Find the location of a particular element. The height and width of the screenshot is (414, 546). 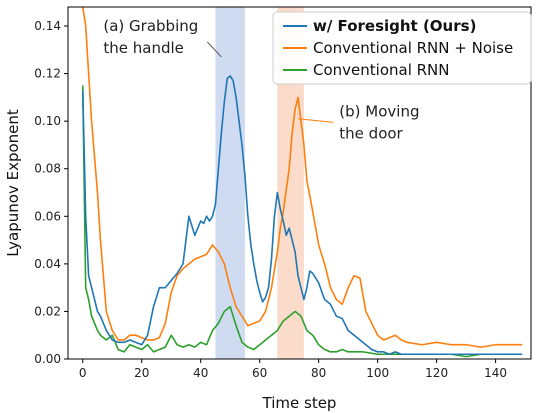

x-tick-label: 80 is located at coordinates (318, 373).